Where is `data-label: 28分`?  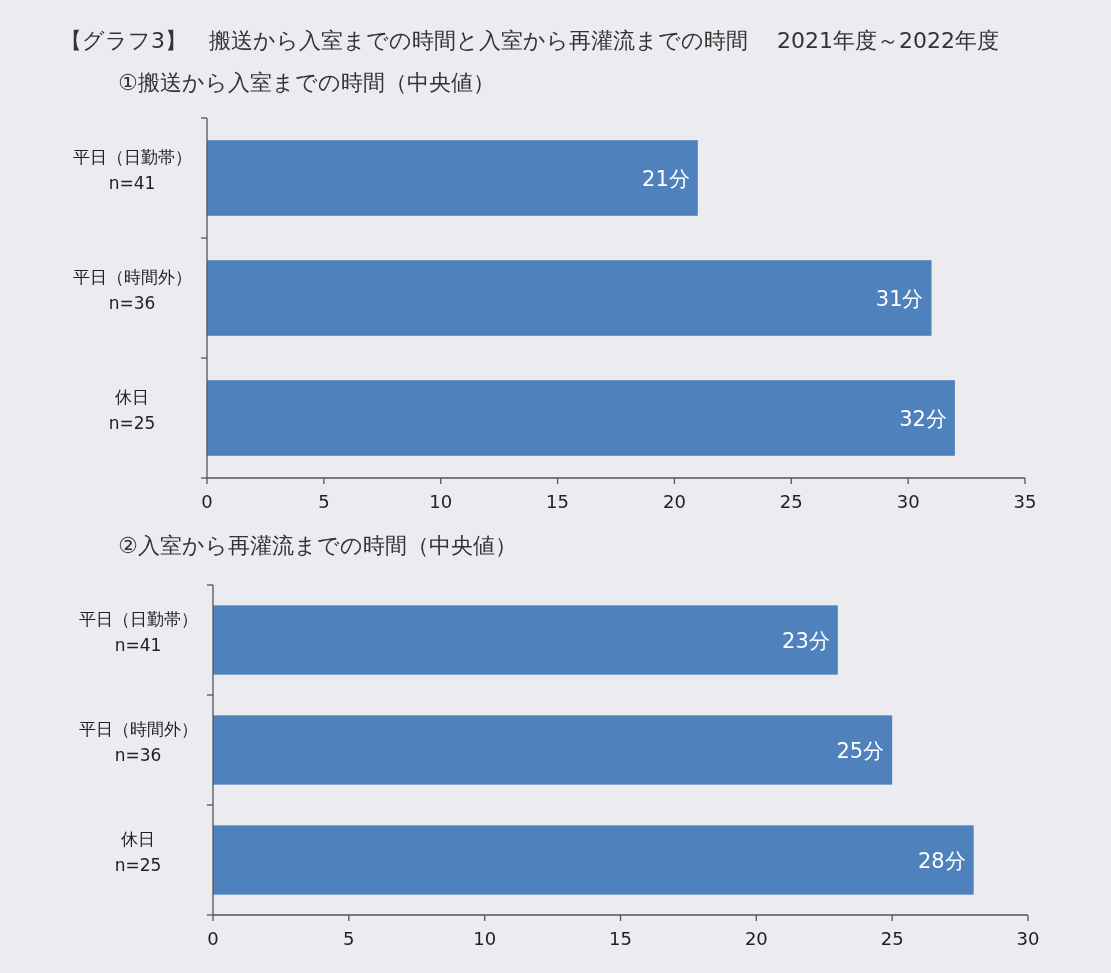
data-label: 28分 is located at coordinates (941, 861).